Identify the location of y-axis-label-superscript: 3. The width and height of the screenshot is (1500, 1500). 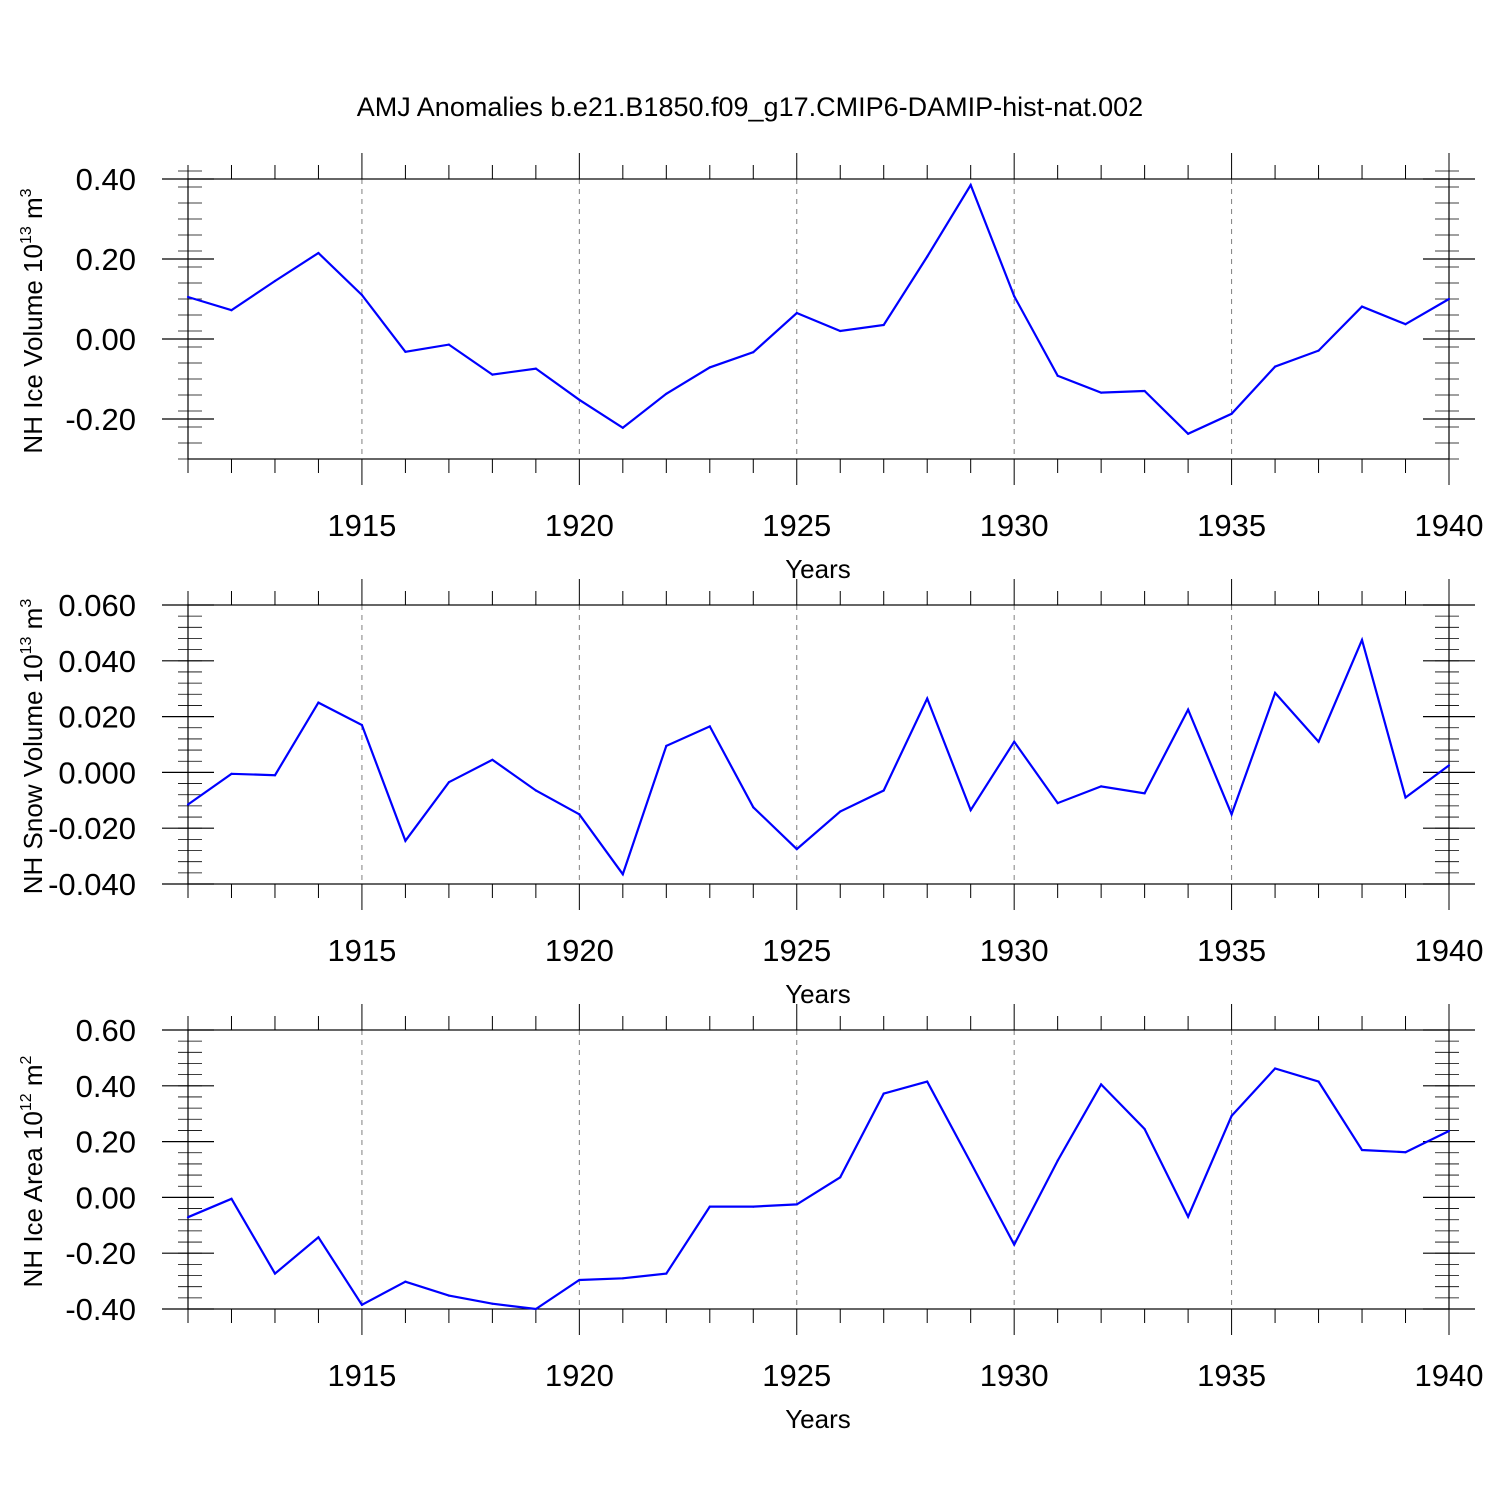
(26, 192).